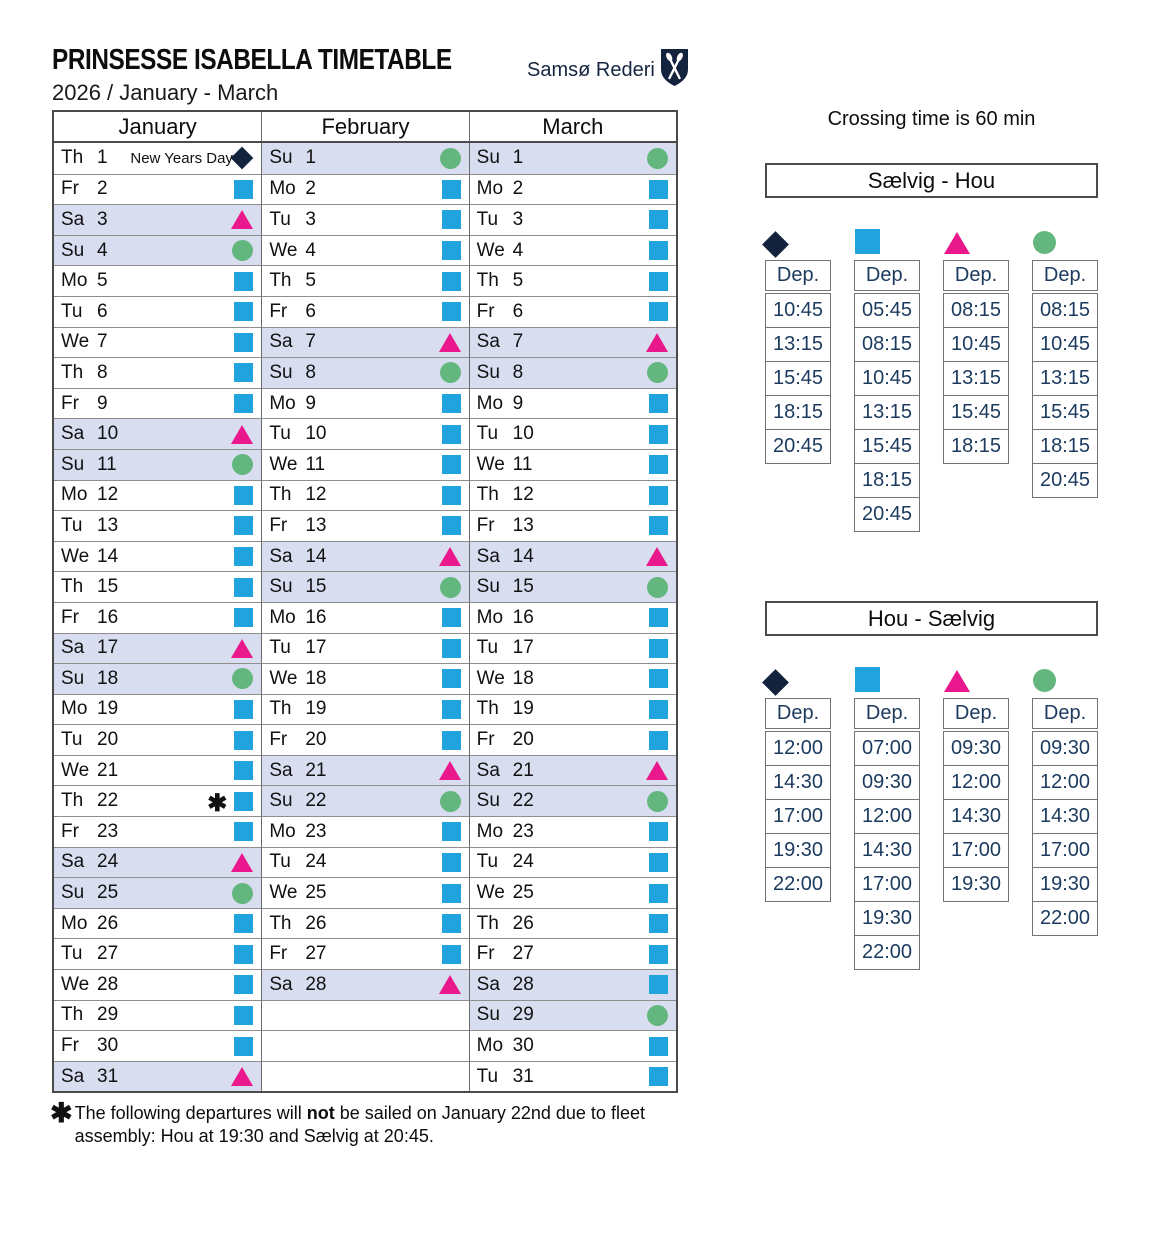  What do you see at coordinates (102, 250) in the screenshot?
I see `day-number: 4` at bounding box center [102, 250].